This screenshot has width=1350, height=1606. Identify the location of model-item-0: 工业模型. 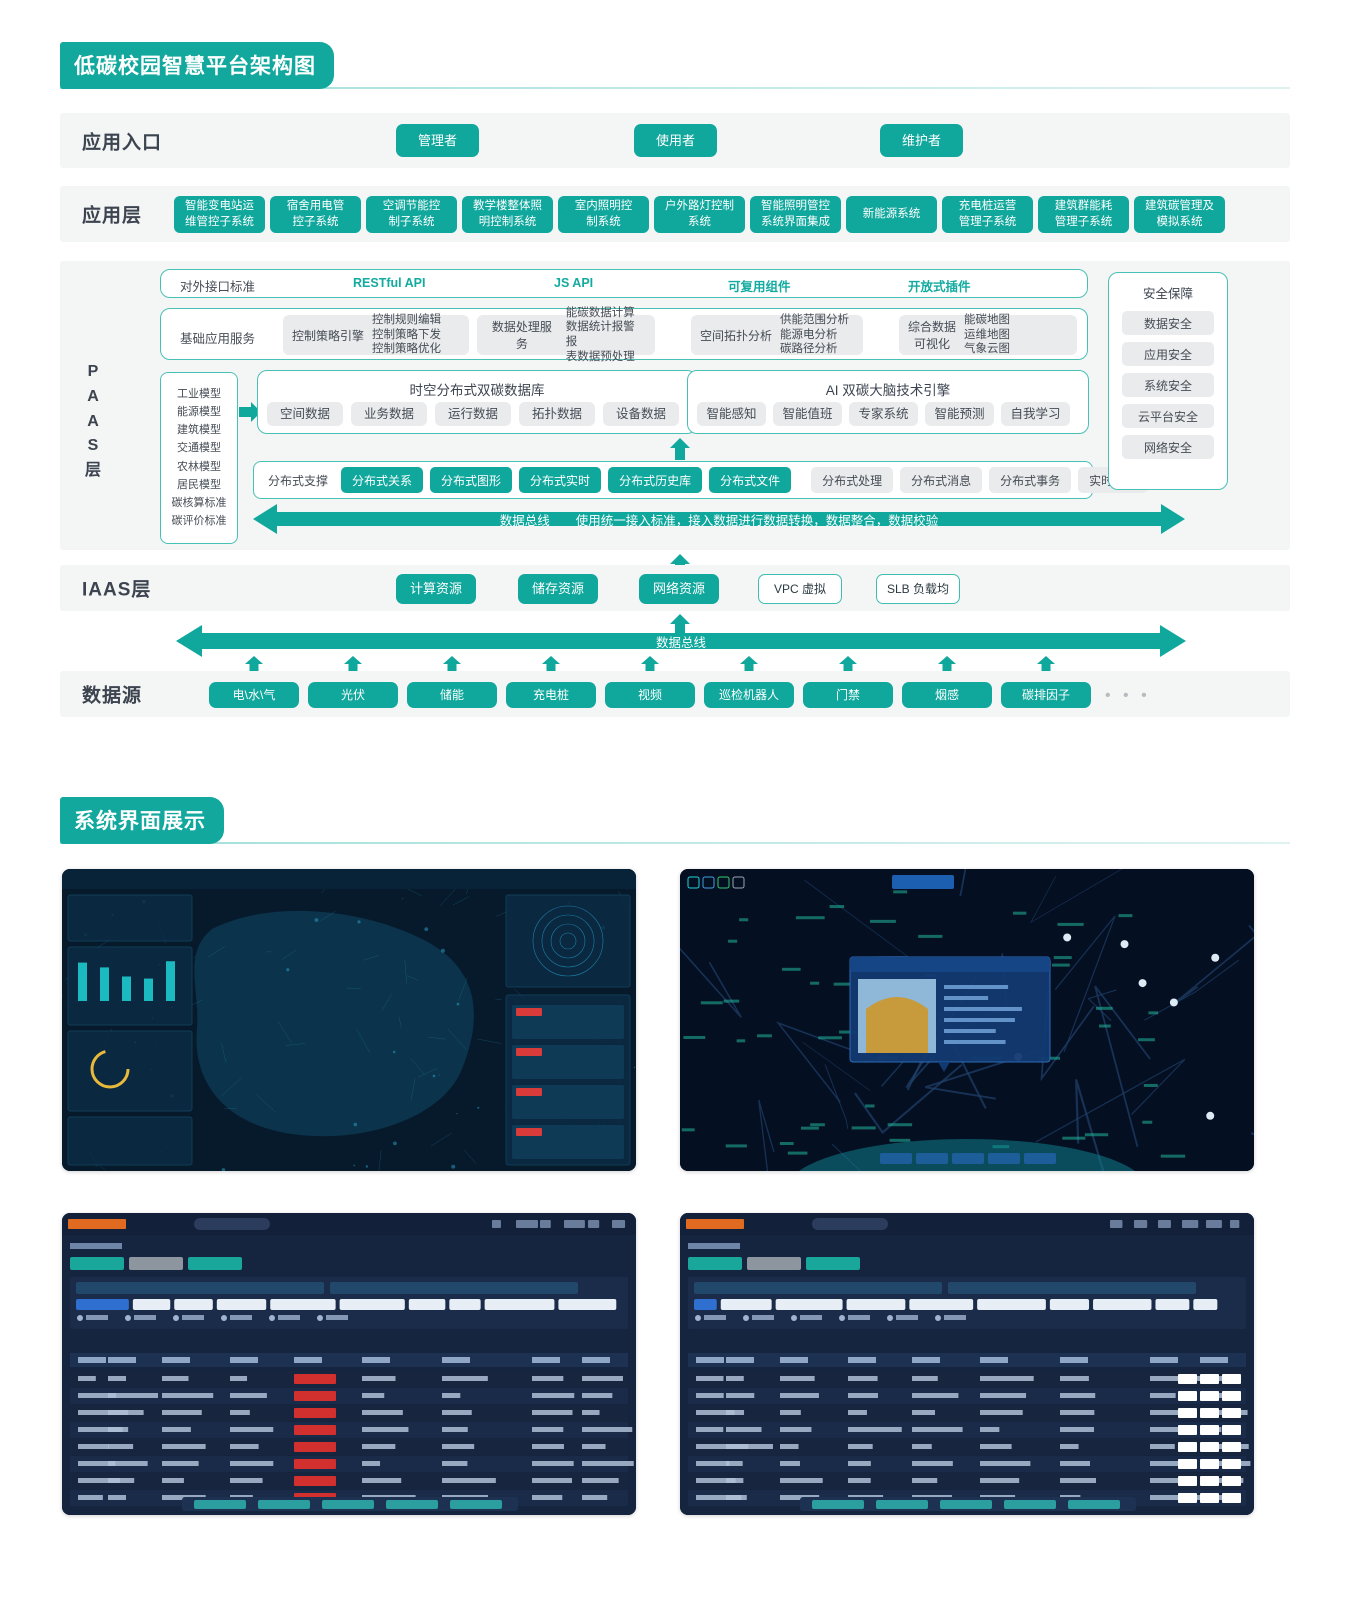
(199, 394).